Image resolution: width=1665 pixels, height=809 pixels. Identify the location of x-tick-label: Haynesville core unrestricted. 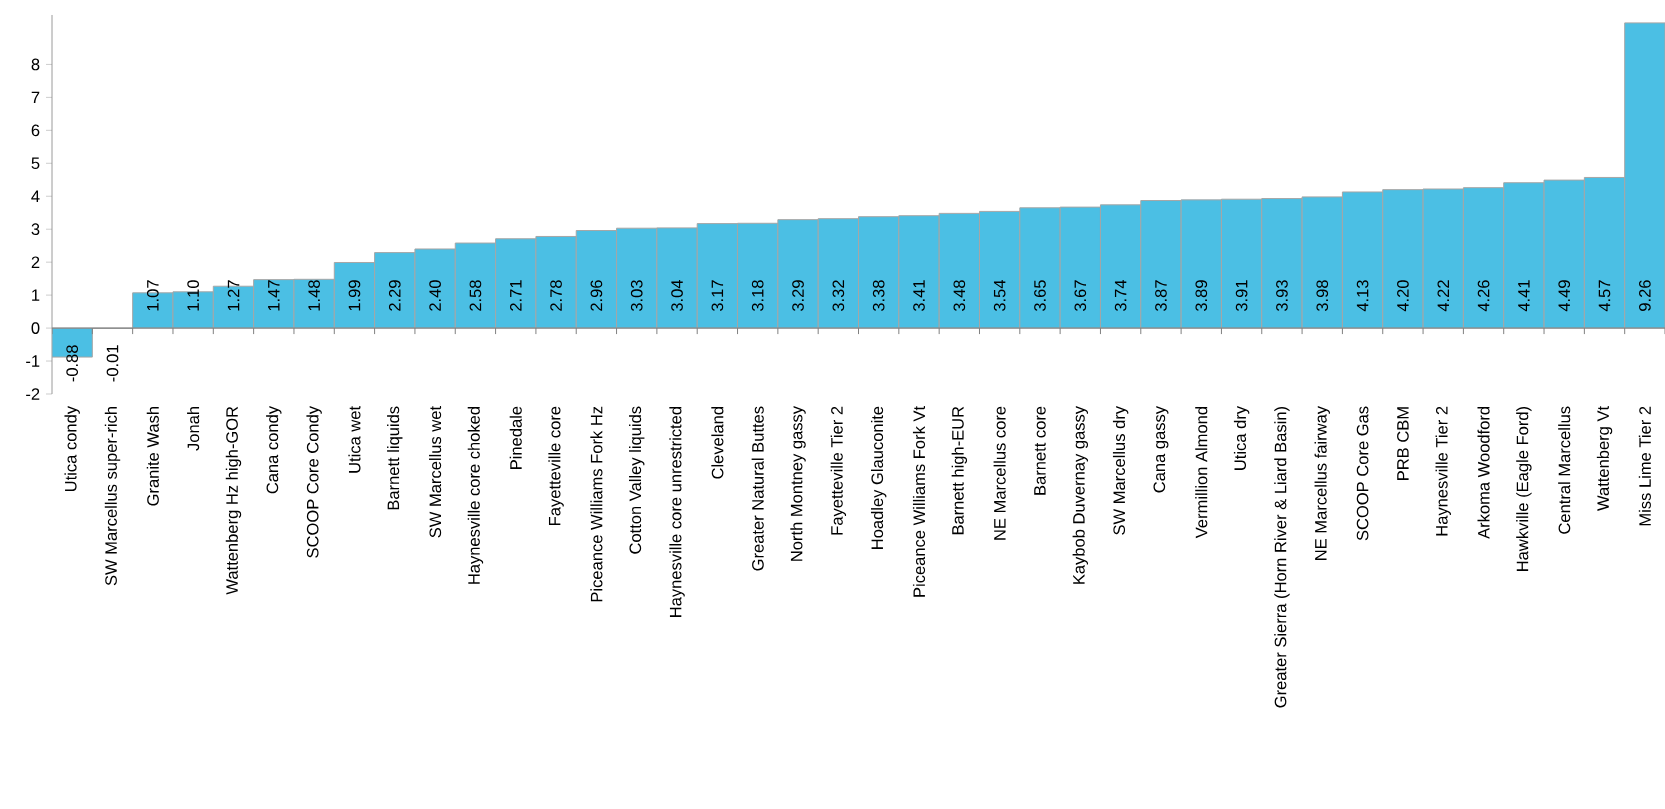
(677, 512).